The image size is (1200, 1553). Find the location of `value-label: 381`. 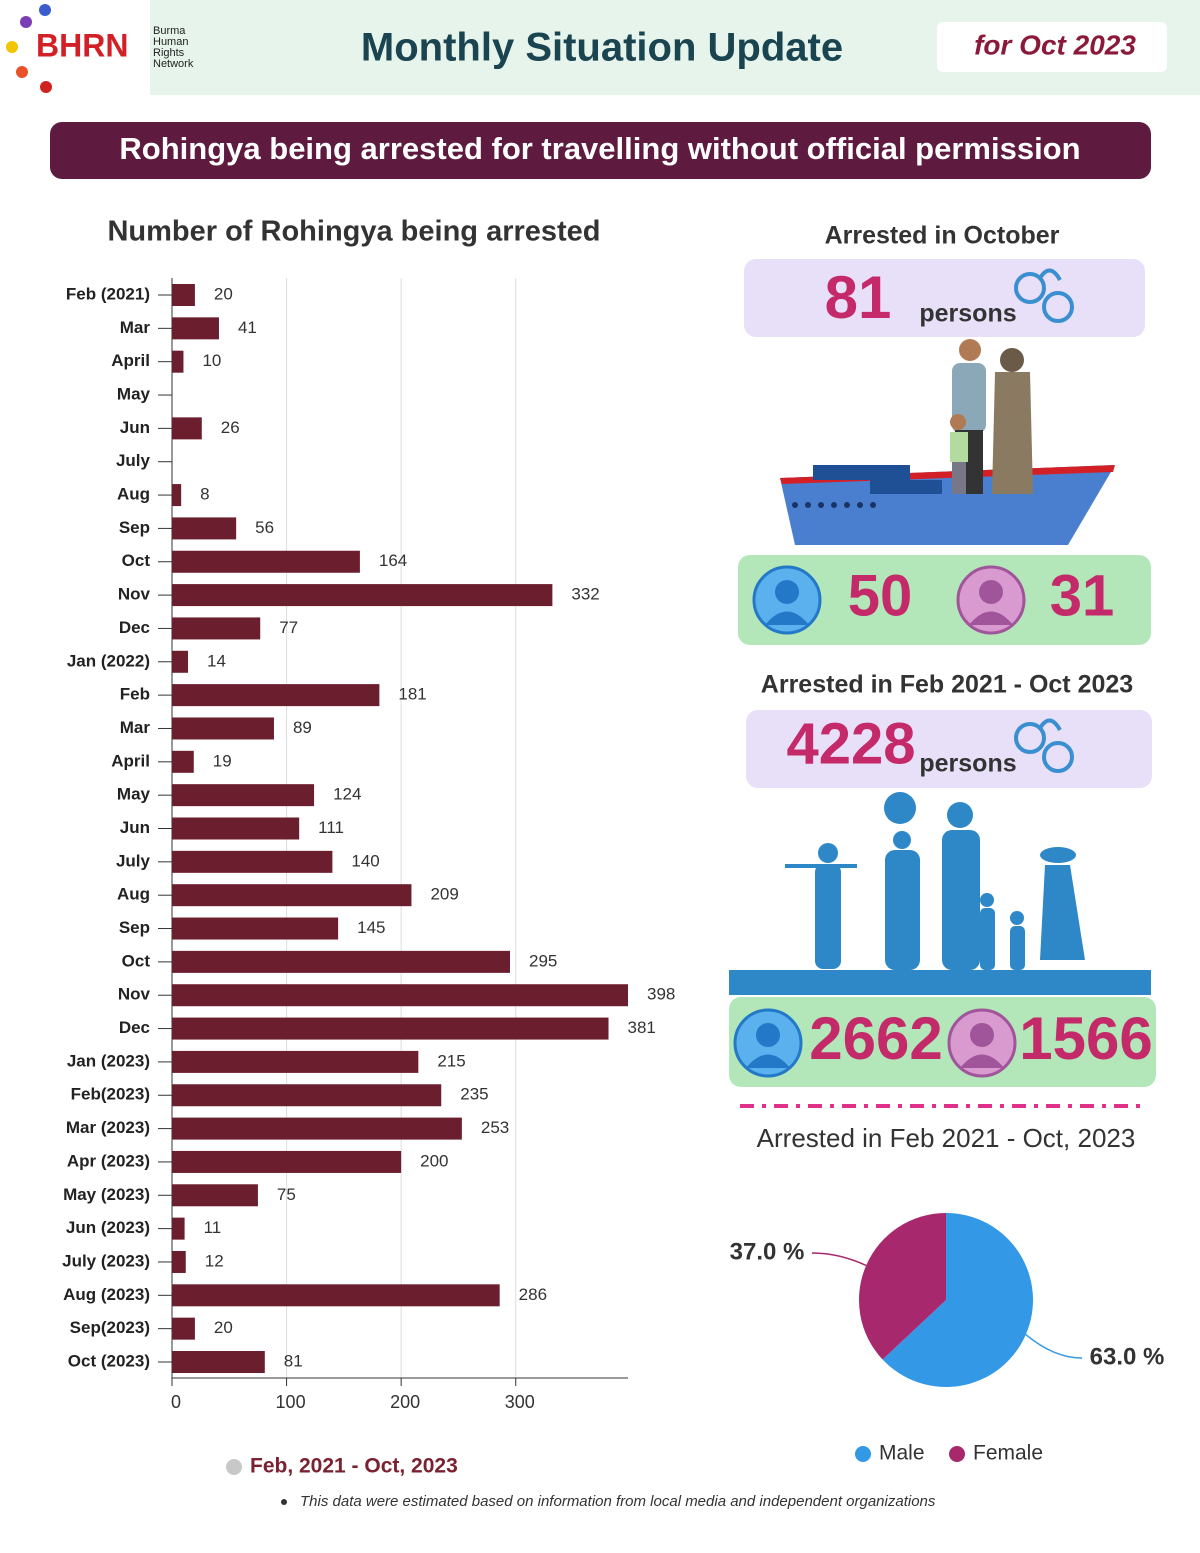

value-label: 381 is located at coordinates (642, 1027).